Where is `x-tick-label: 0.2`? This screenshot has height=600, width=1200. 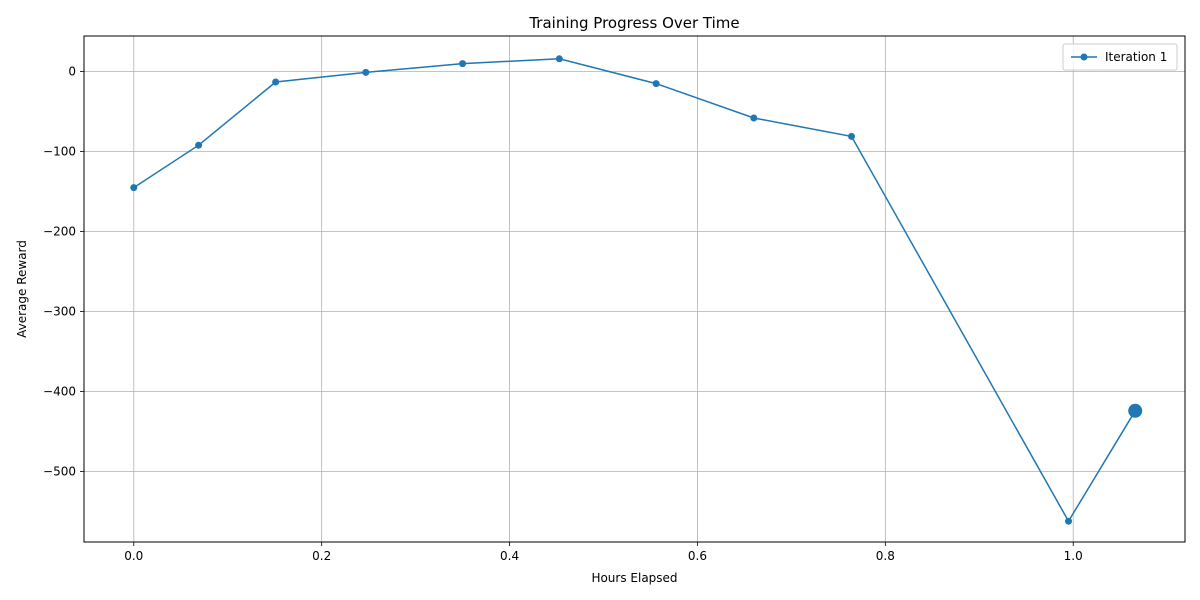 x-tick-label: 0.2 is located at coordinates (321, 556).